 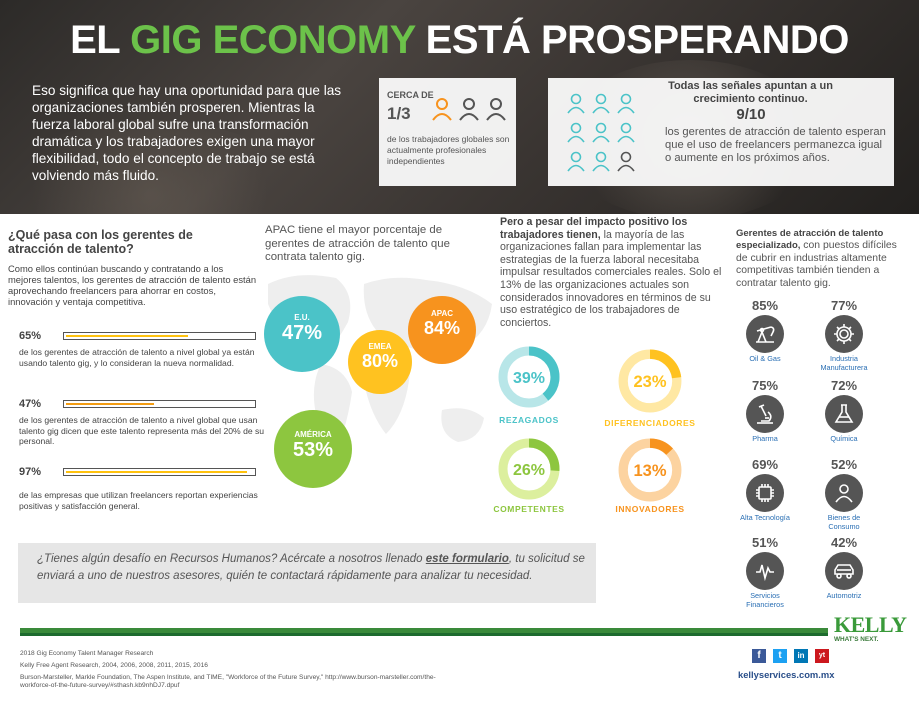 What do you see at coordinates (786, 674) in the screenshot?
I see `website-link: kellyservices.com.mx` at bounding box center [786, 674].